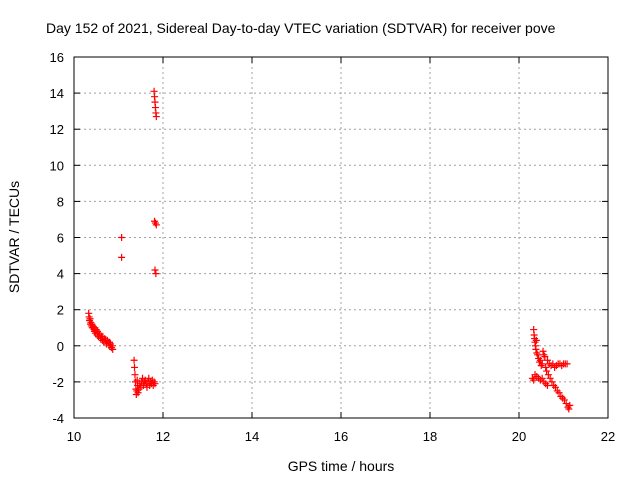 This screenshot has width=640, height=480. Describe the element at coordinates (341, 466) in the screenshot. I see `x-axis-label: GPS time / hours` at that location.